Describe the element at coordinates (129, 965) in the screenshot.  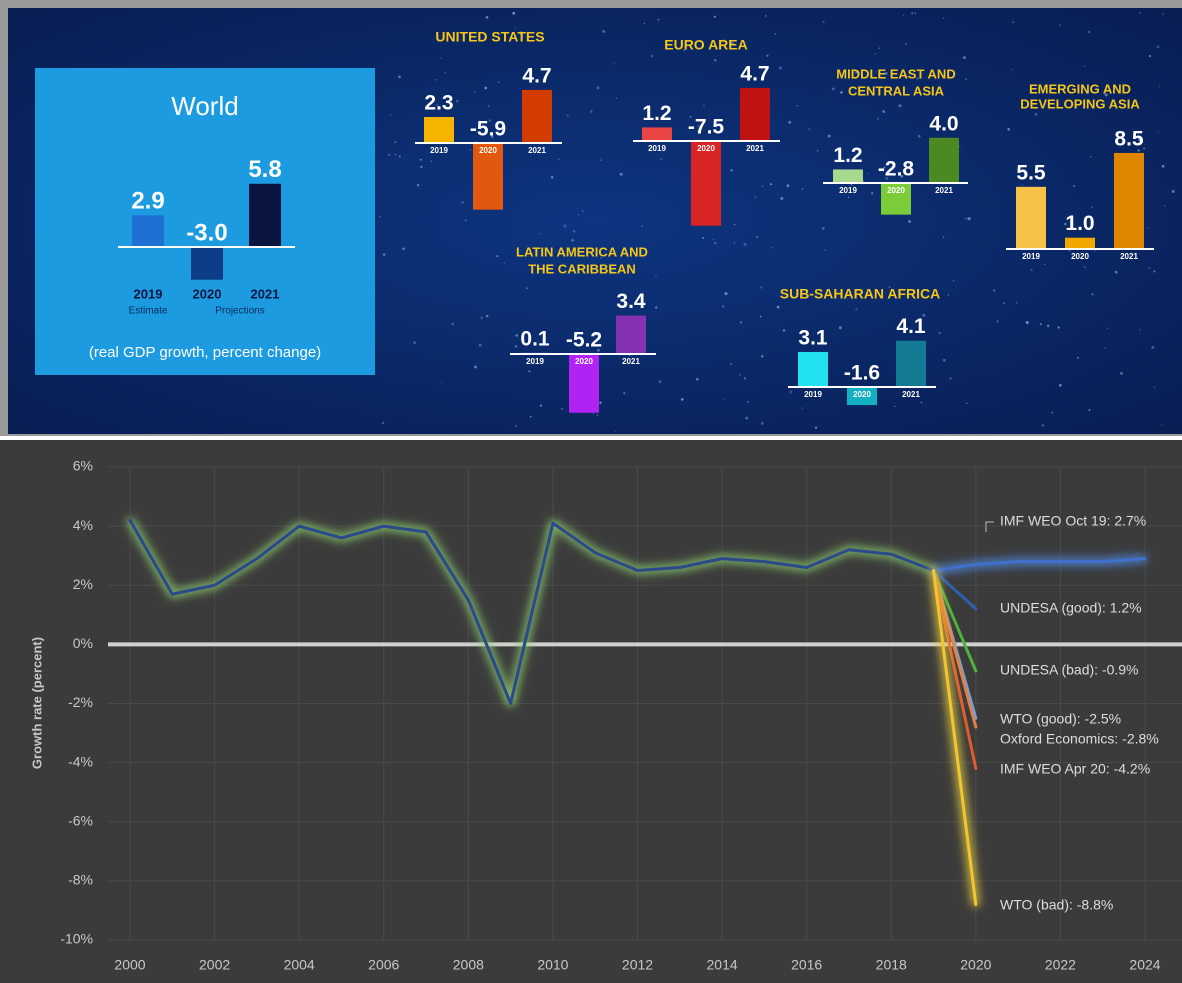
I see `x-tick-label: 2000` at that location.